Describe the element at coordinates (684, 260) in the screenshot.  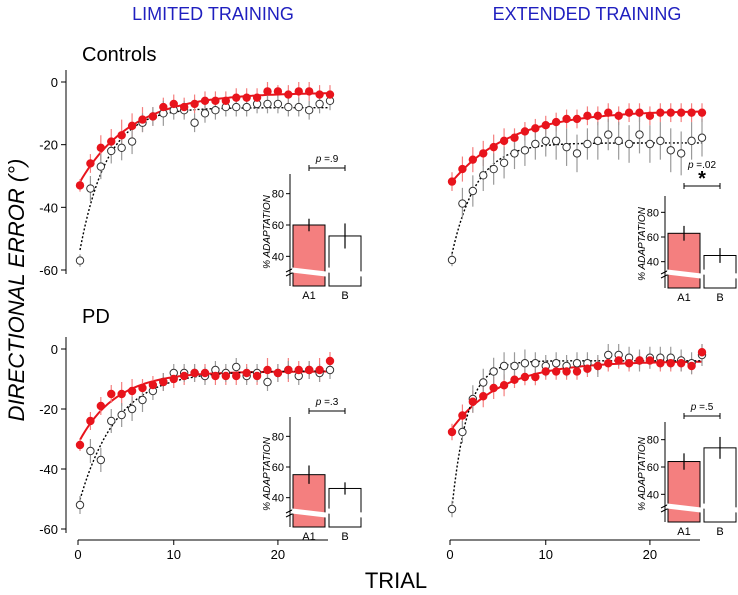
I see `inset-bar-a1` at that location.